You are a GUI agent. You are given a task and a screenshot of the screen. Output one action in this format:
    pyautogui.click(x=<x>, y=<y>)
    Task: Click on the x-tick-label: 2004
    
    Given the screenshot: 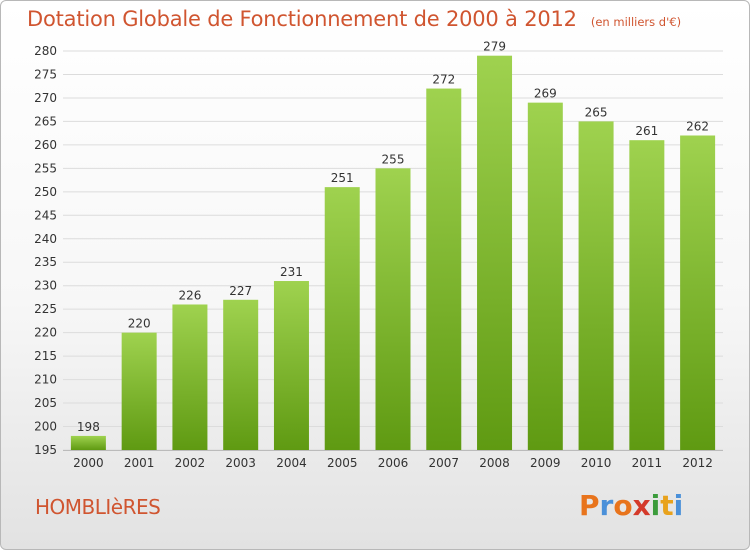 What is the action you would take?
    pyautogui.click(x=291, y=463)
    